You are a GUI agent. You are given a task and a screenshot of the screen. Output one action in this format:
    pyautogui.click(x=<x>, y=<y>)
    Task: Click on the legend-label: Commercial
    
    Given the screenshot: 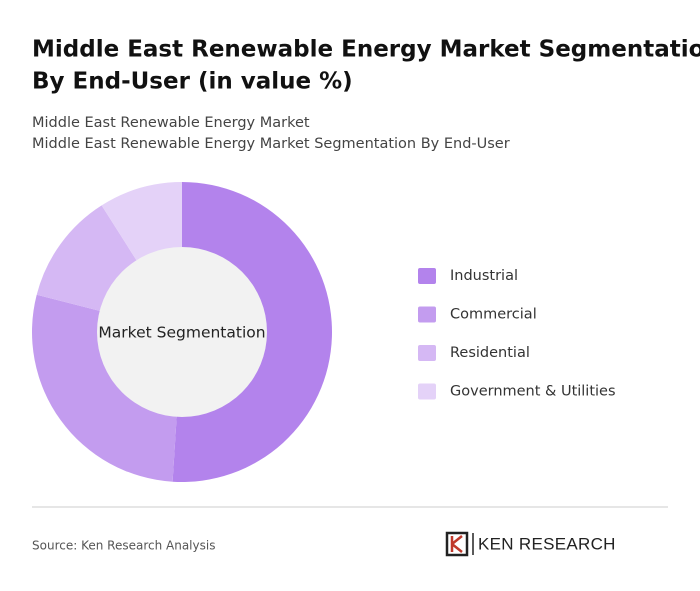 What is the action you would take?
    pyautogui.click(x=493, y=315)
    